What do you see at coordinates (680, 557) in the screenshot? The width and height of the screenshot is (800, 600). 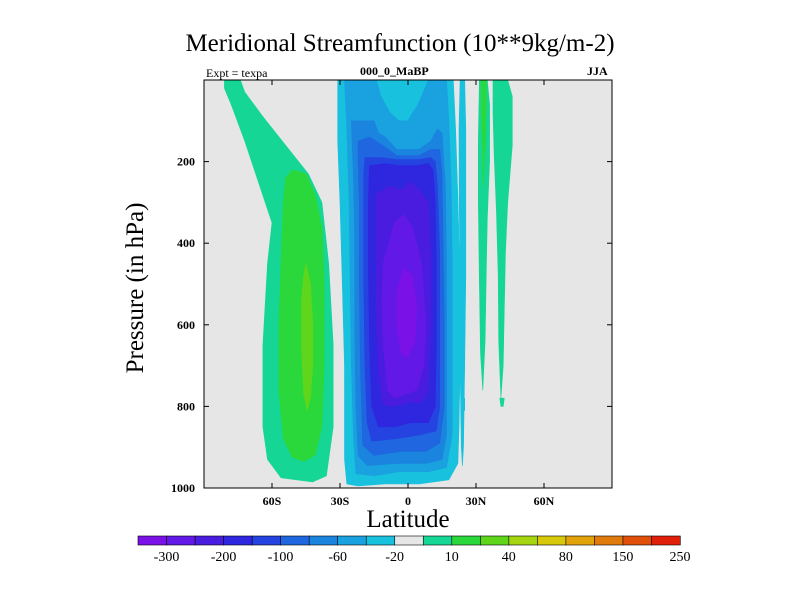 I see `colorbar-label: 250` at bounding box center [680, 557].